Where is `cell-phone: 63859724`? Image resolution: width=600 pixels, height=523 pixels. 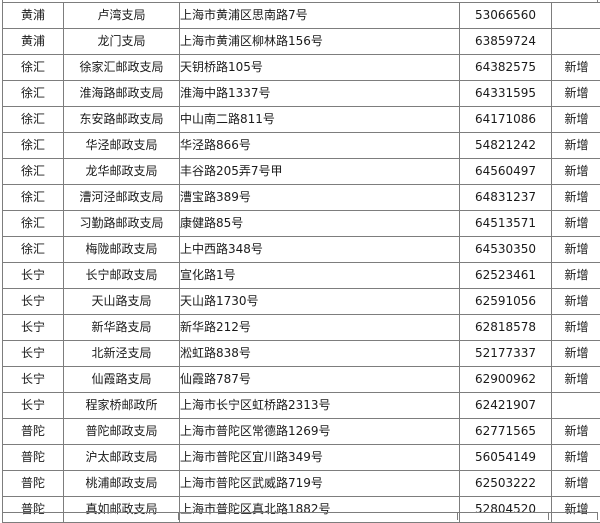
cell-phone: 63859724 is located at coordinates (506, 42).